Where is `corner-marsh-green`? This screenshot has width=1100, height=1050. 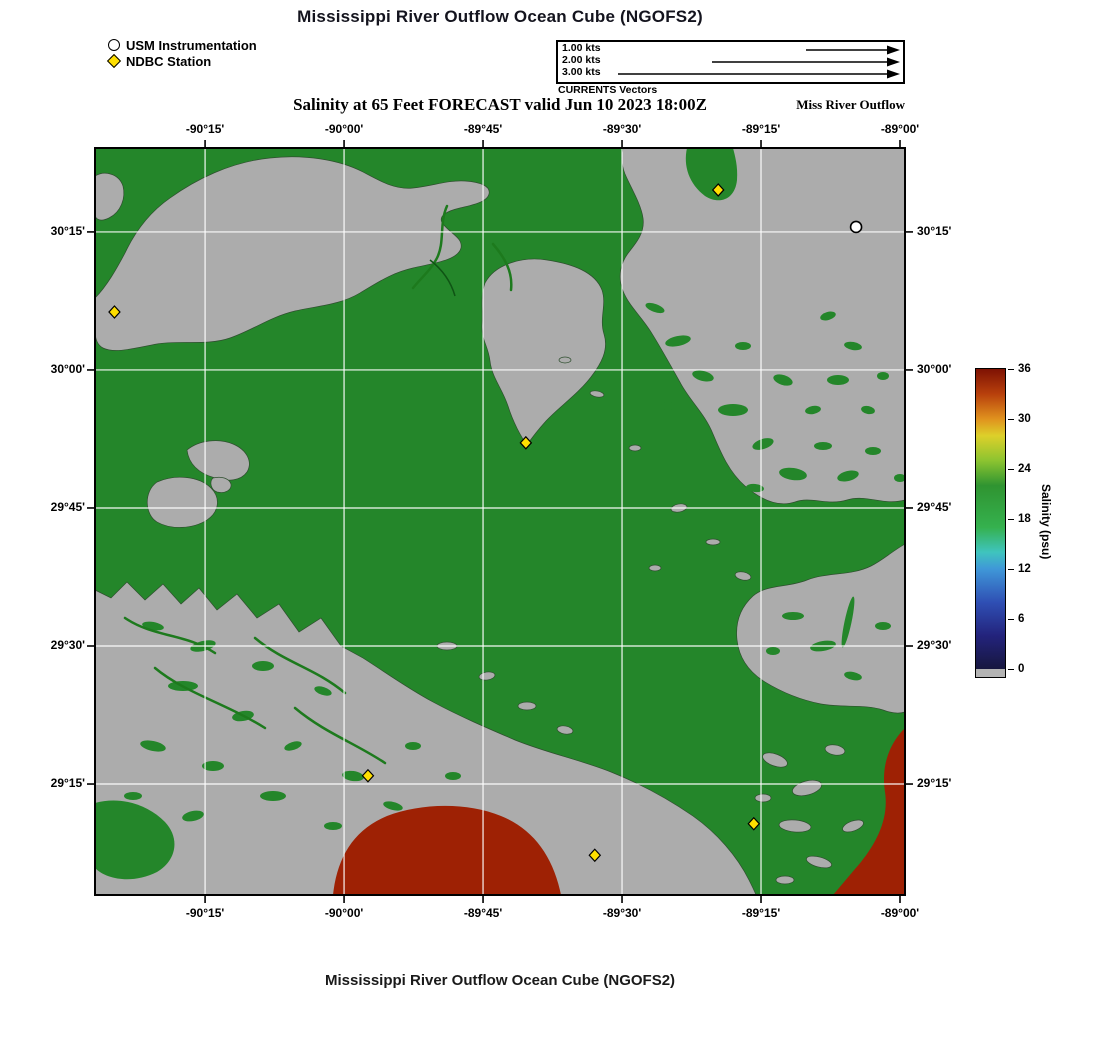
corner-marsh-green is located at coordinates (135, 840).